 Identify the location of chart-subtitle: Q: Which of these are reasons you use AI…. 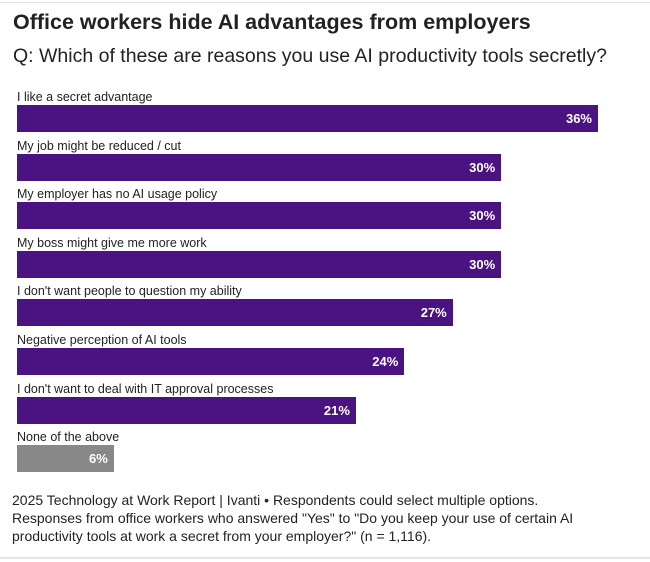
(310, 56).